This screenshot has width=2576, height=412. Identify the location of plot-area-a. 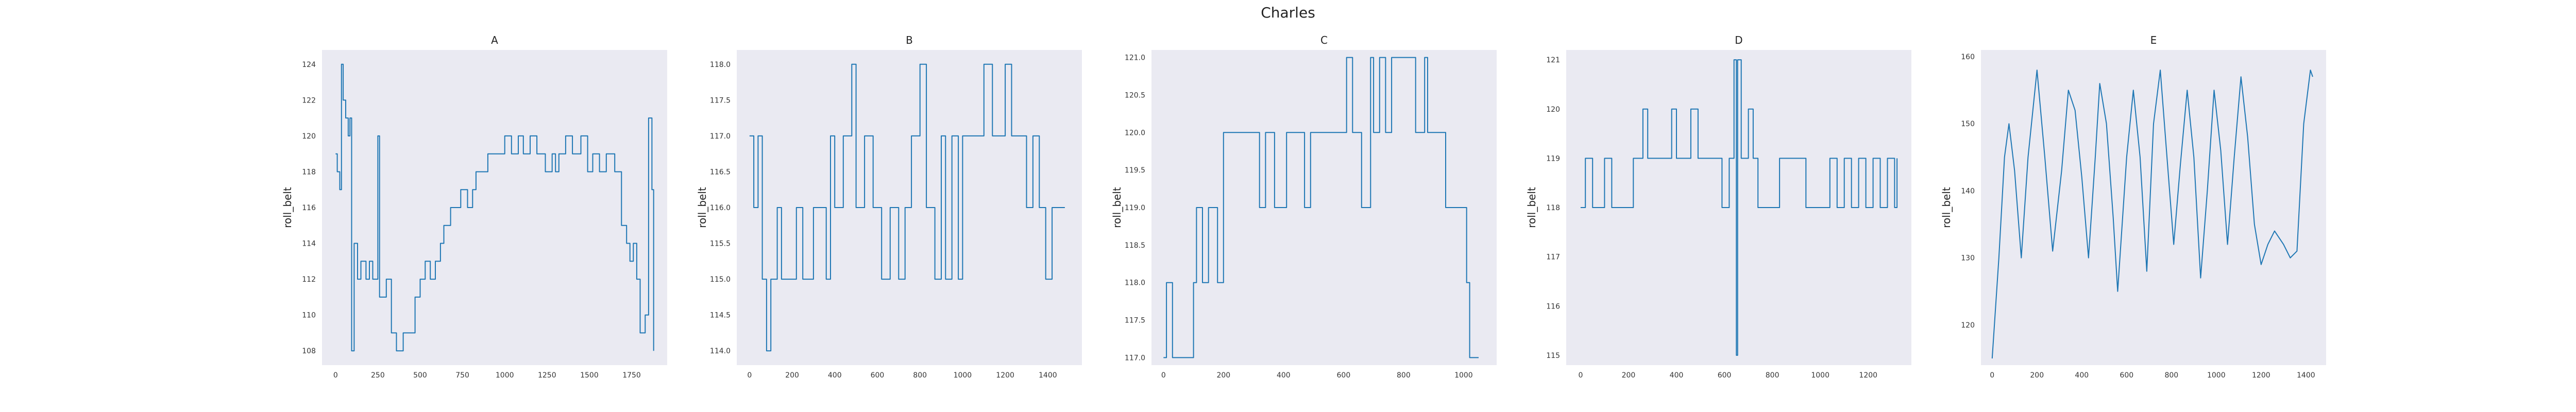
(494, 207).